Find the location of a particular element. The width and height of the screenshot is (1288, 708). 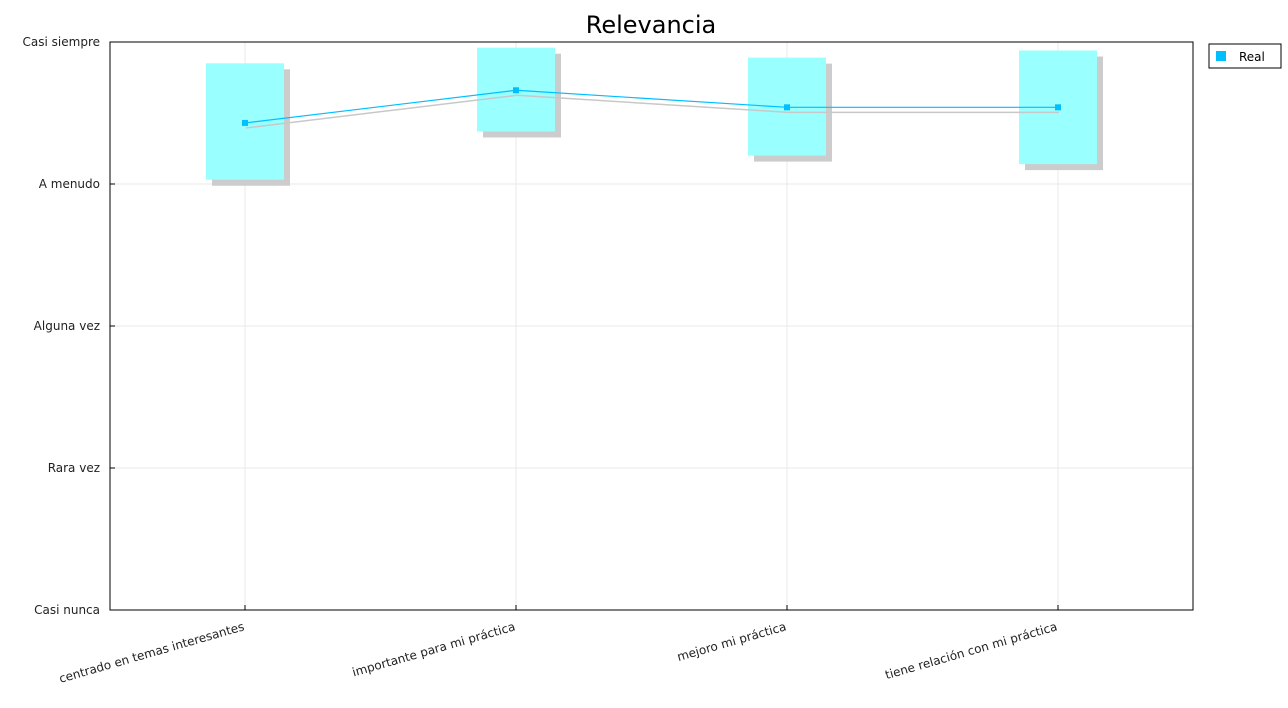

chart-title: Relevancia is located at coordinates (651, 25).